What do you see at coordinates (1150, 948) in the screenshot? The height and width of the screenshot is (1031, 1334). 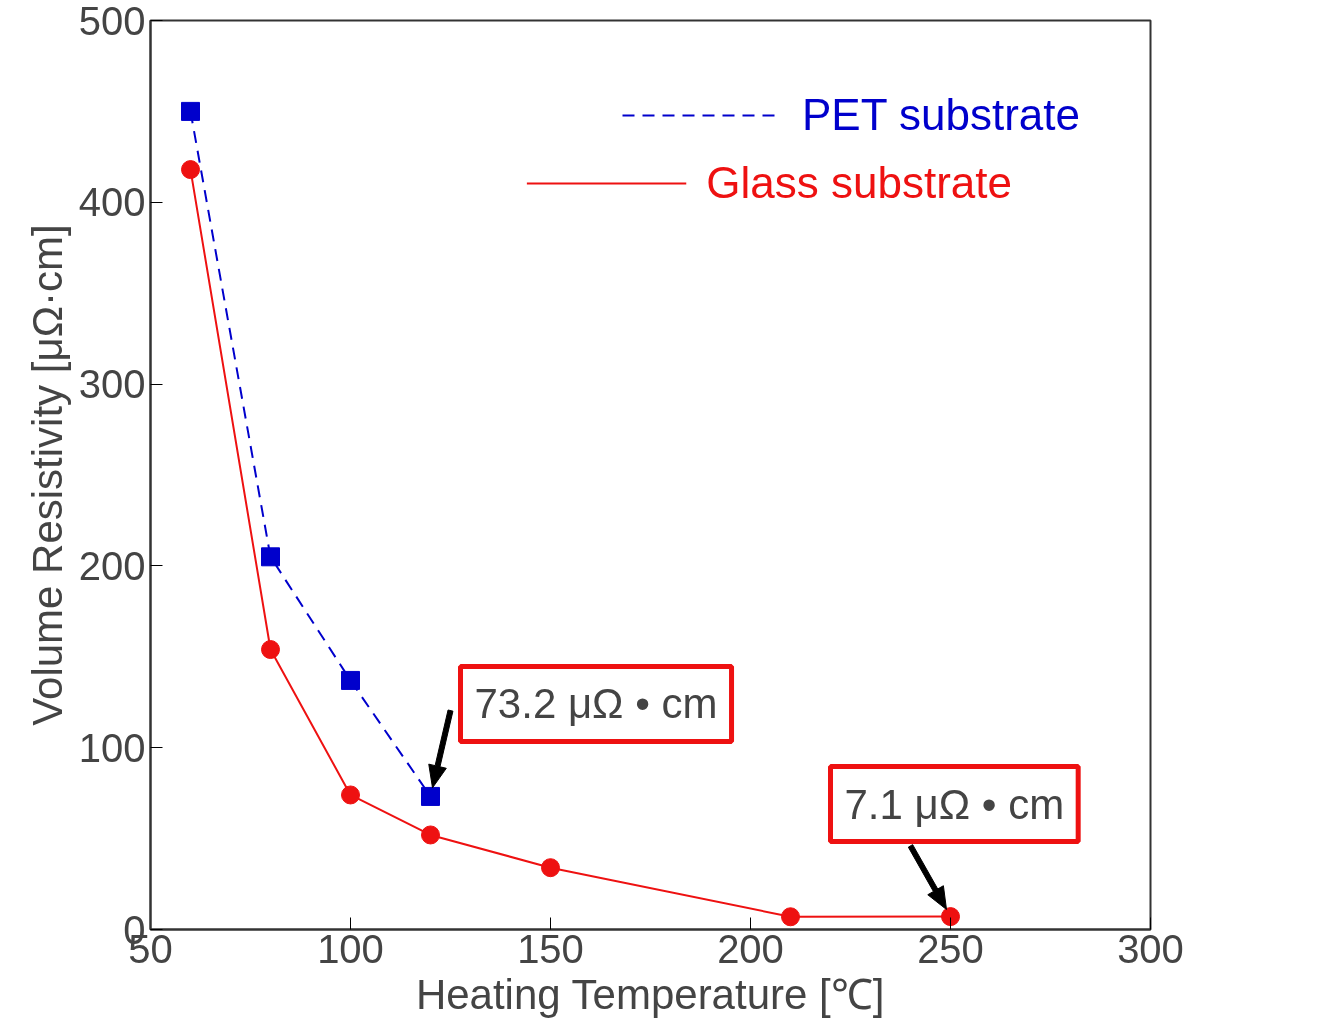 I see `x-tick-label: 300` at bounding box center [1150, 948].